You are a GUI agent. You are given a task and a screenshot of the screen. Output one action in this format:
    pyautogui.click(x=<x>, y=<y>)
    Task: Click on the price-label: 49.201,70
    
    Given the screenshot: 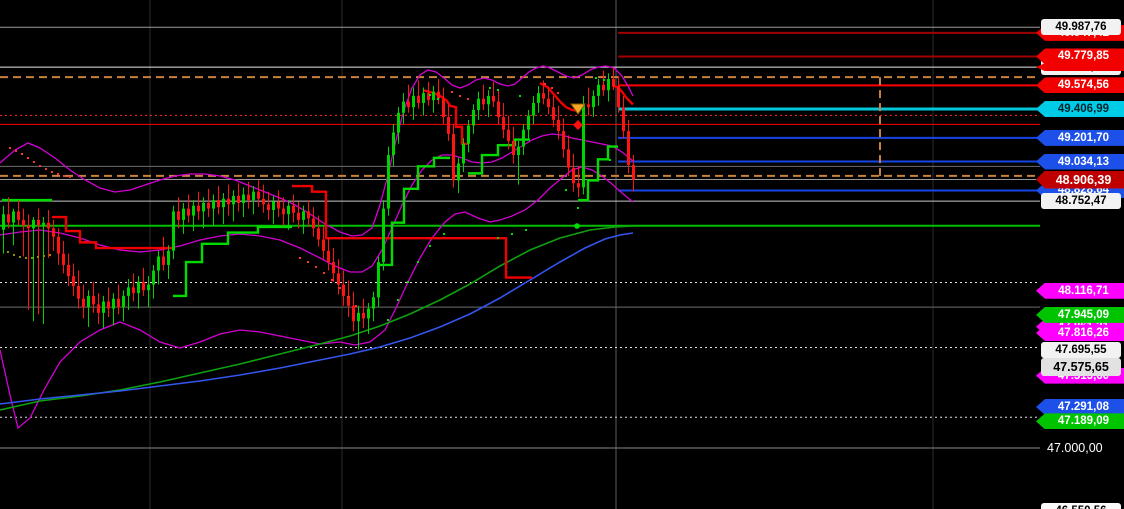 What is the action you would take?
    pyautogui.click(x=1080, y=137)
    